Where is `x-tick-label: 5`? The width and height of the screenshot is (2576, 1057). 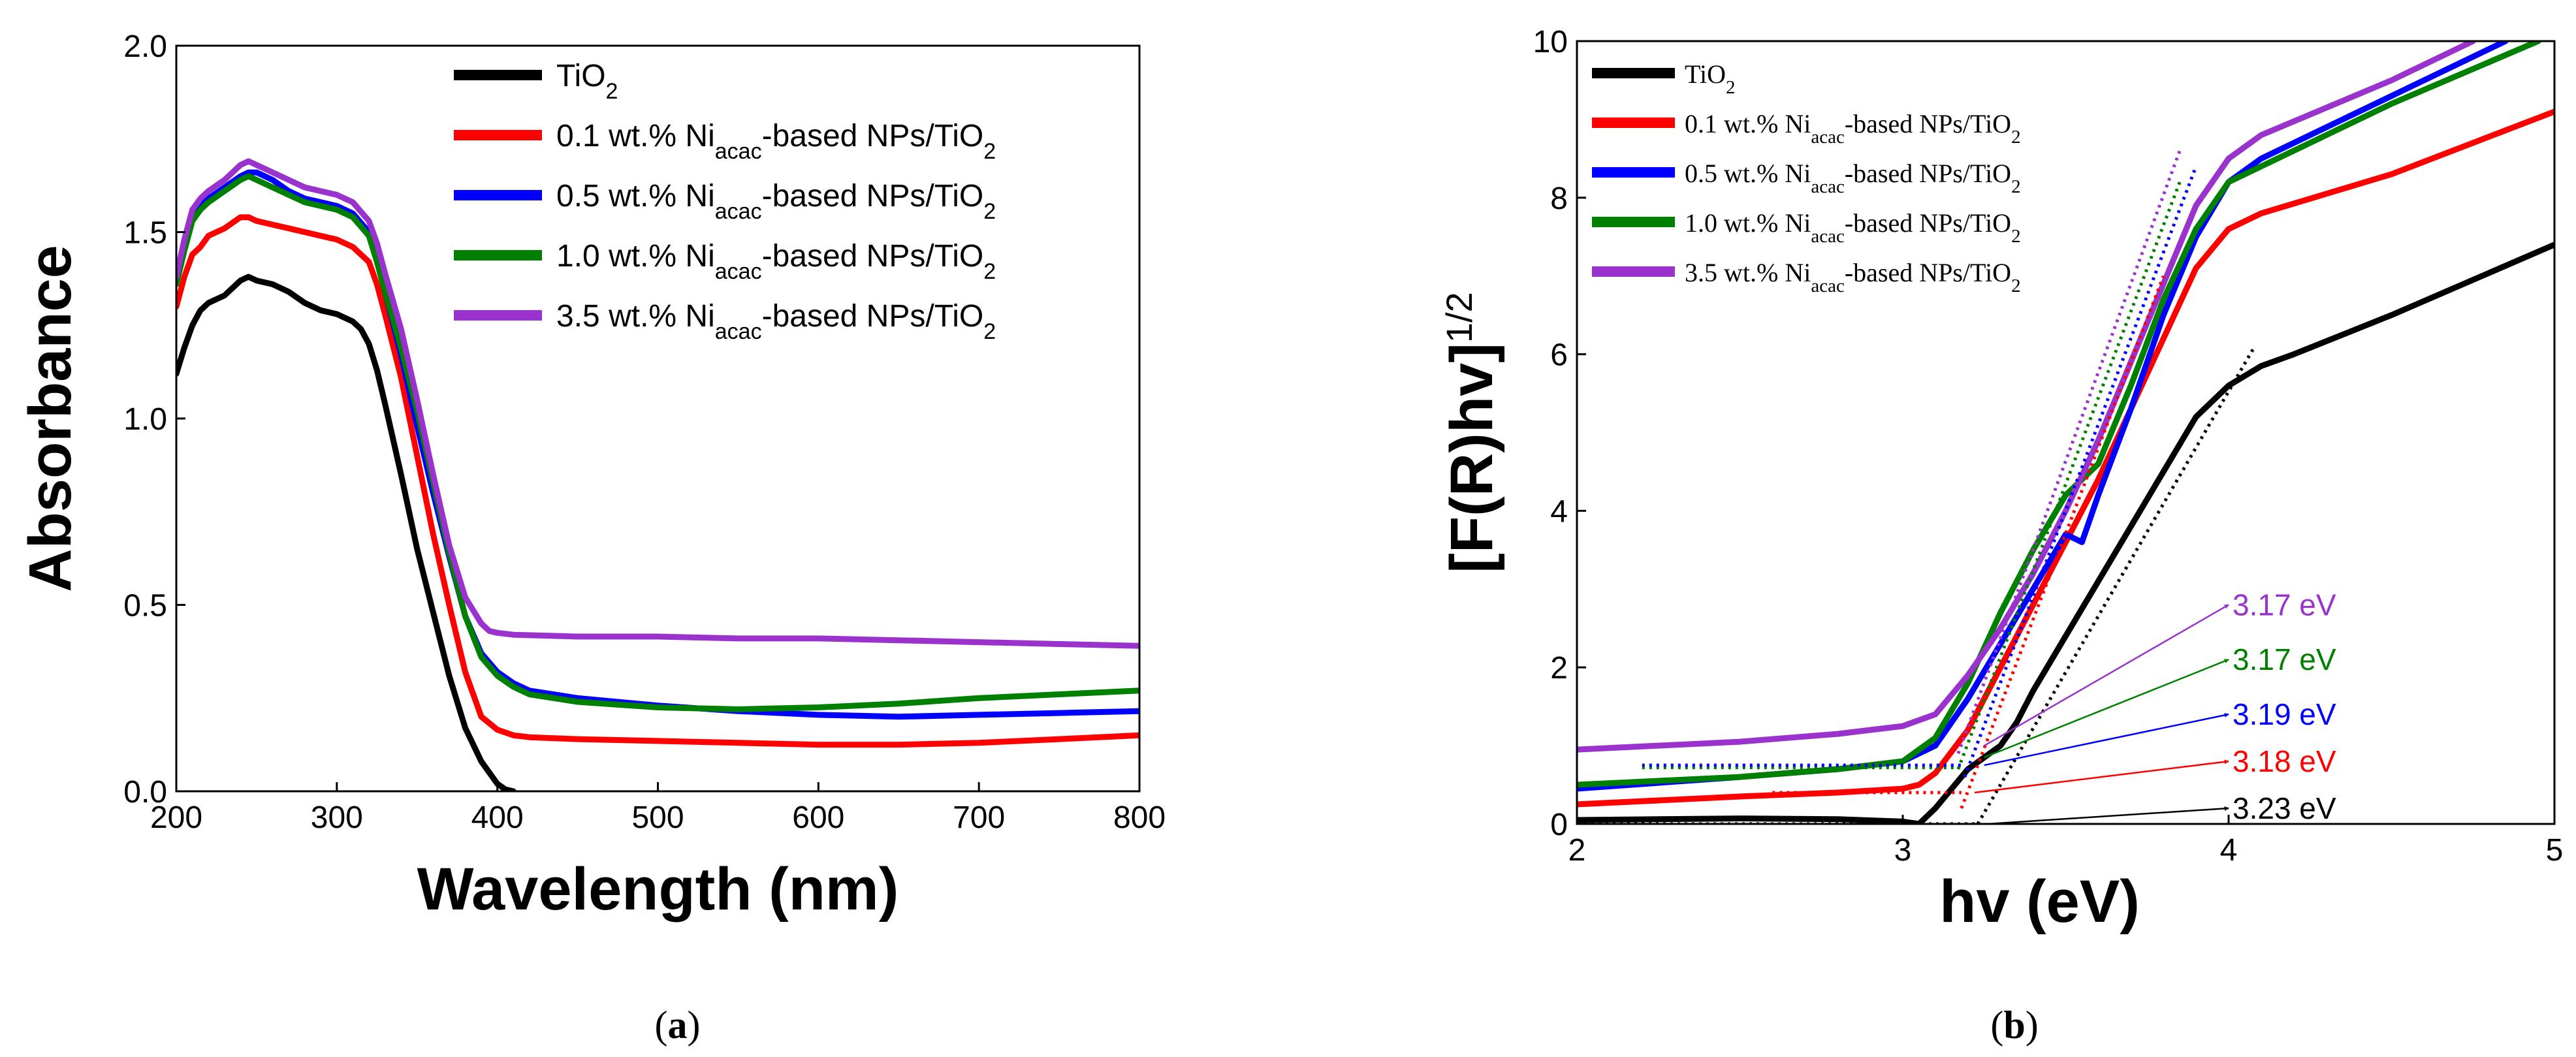 x-tick-label: 5 is located at coordinates (2555, 850).